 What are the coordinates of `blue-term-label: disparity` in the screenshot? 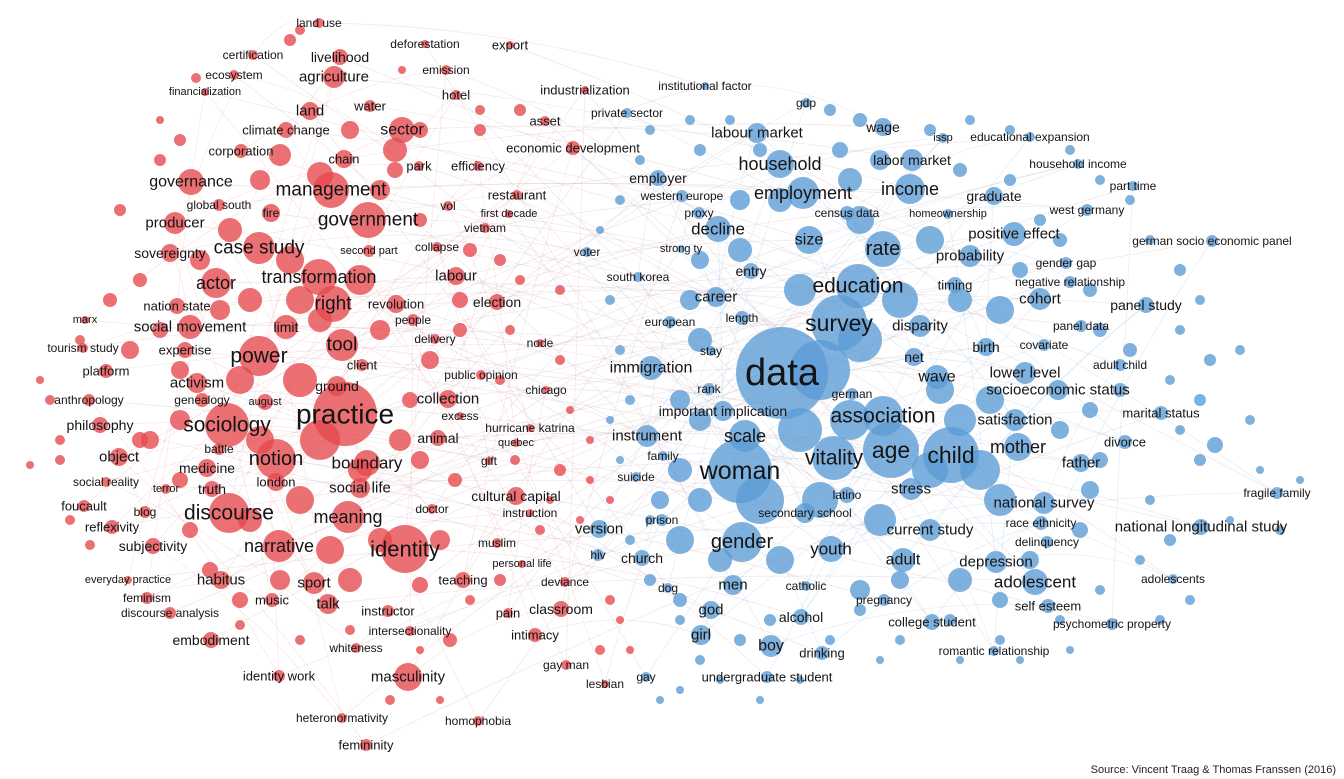 It's located at (920, 326).